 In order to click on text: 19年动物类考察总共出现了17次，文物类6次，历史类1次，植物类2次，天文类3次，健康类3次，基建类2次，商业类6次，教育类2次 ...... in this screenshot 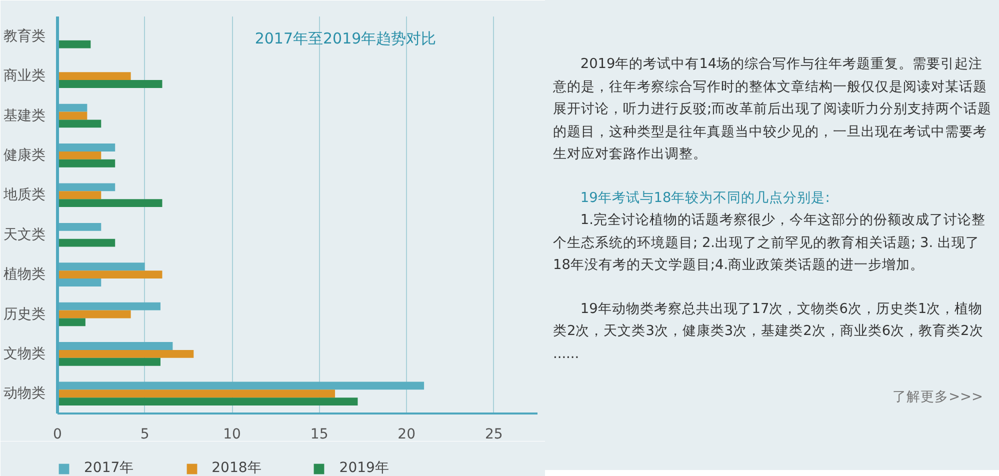, I will do `click(768, 332)`.